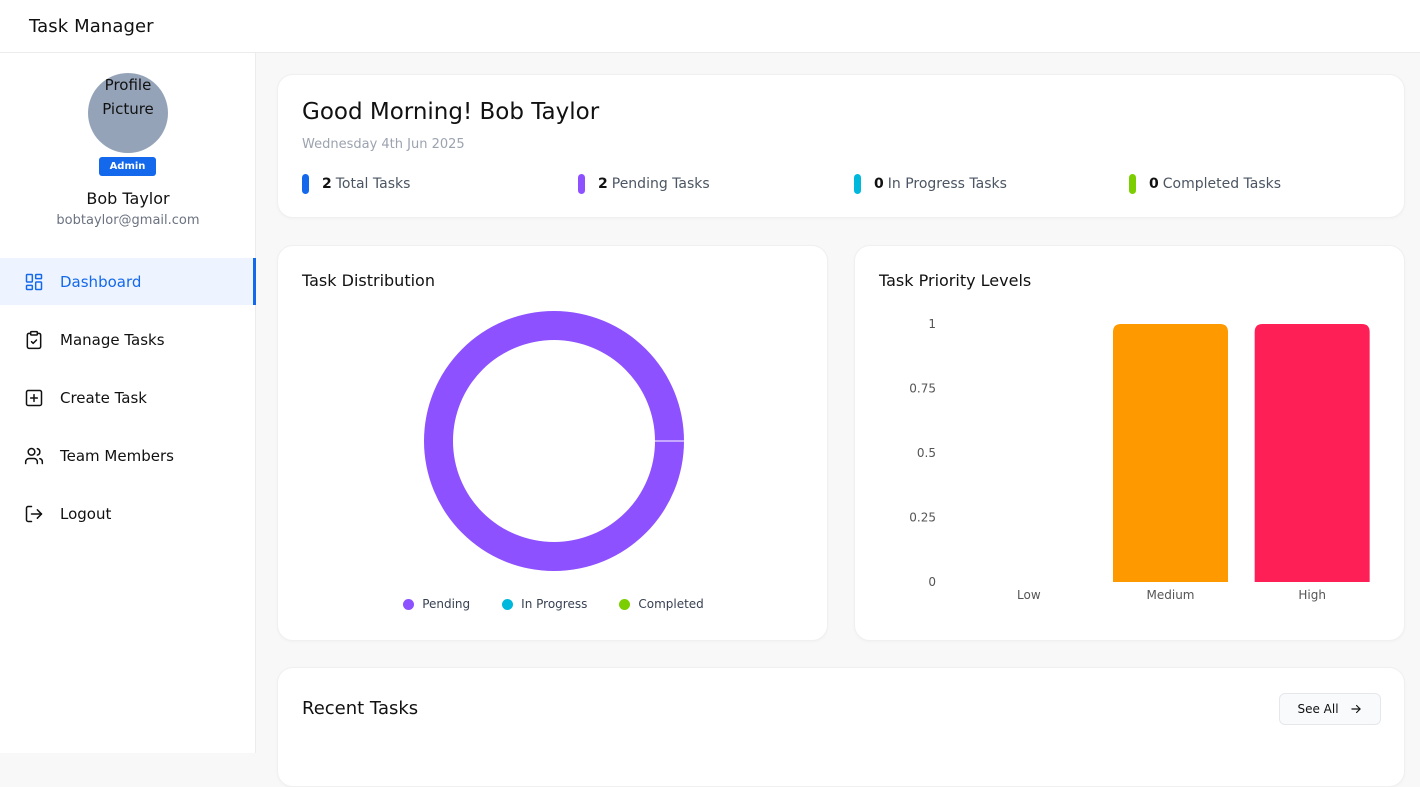  I want to click on bar-medium, so click(1170, 453).